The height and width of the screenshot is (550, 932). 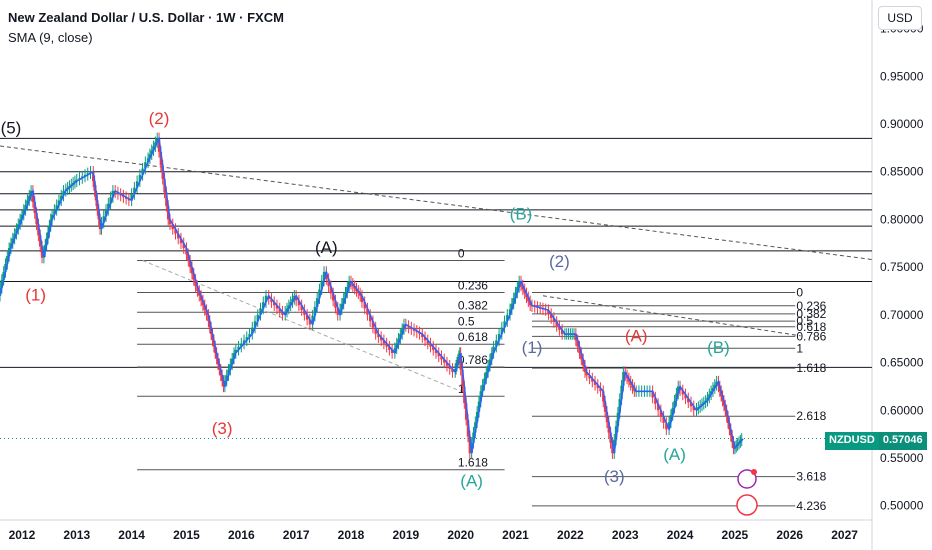 I want to click on fib-label: 1.618, so click(x=473, y=463).